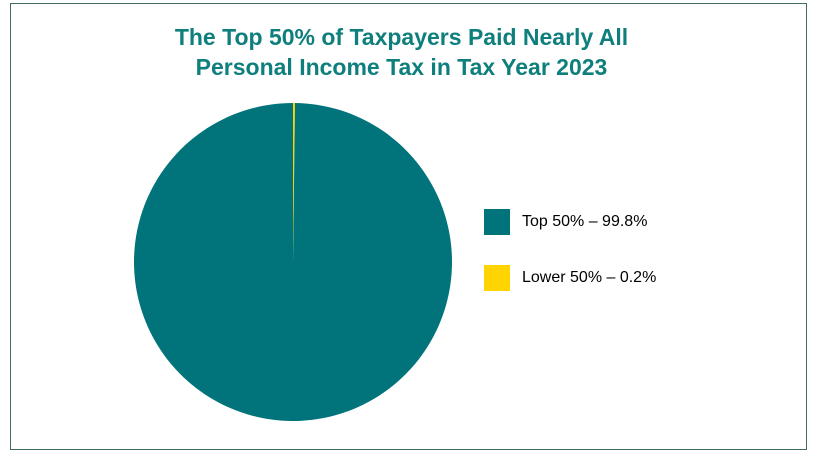 The height and width of the screenshot is (466, 823). I want to click on legend-label-top-50: Top 50% – 99.8%, so click(585, 221).